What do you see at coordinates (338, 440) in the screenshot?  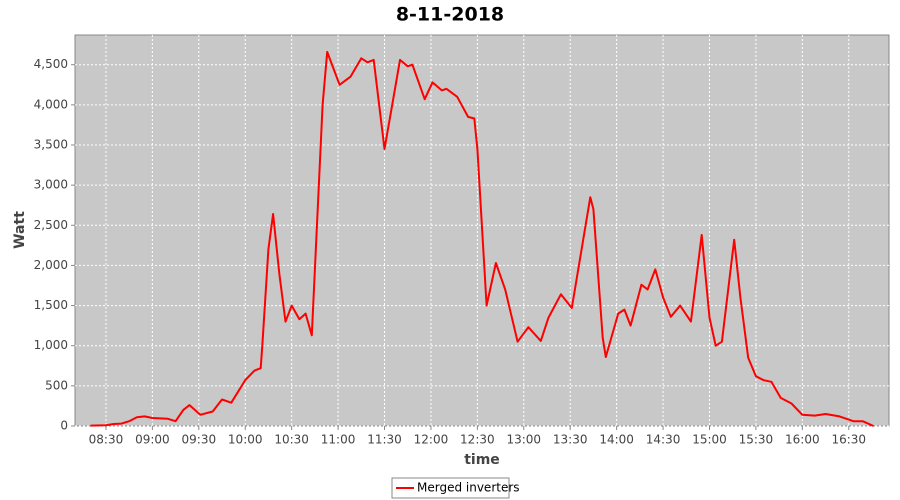 I see `x-tick-label: 11:00` at bounding box center [338, 440].